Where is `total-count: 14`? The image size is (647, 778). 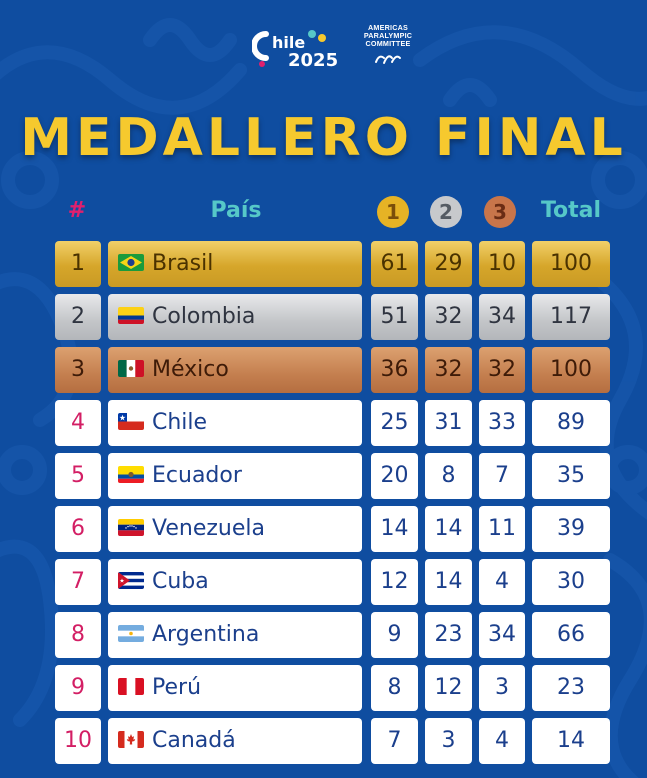 total-count: 14 is located at coordinates (571, 741).